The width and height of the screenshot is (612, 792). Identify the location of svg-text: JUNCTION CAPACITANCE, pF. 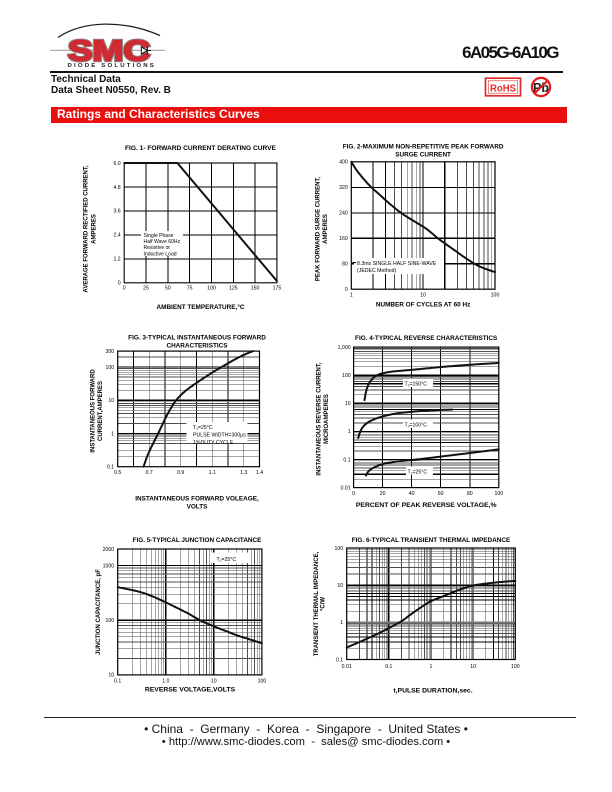
(99, 612).